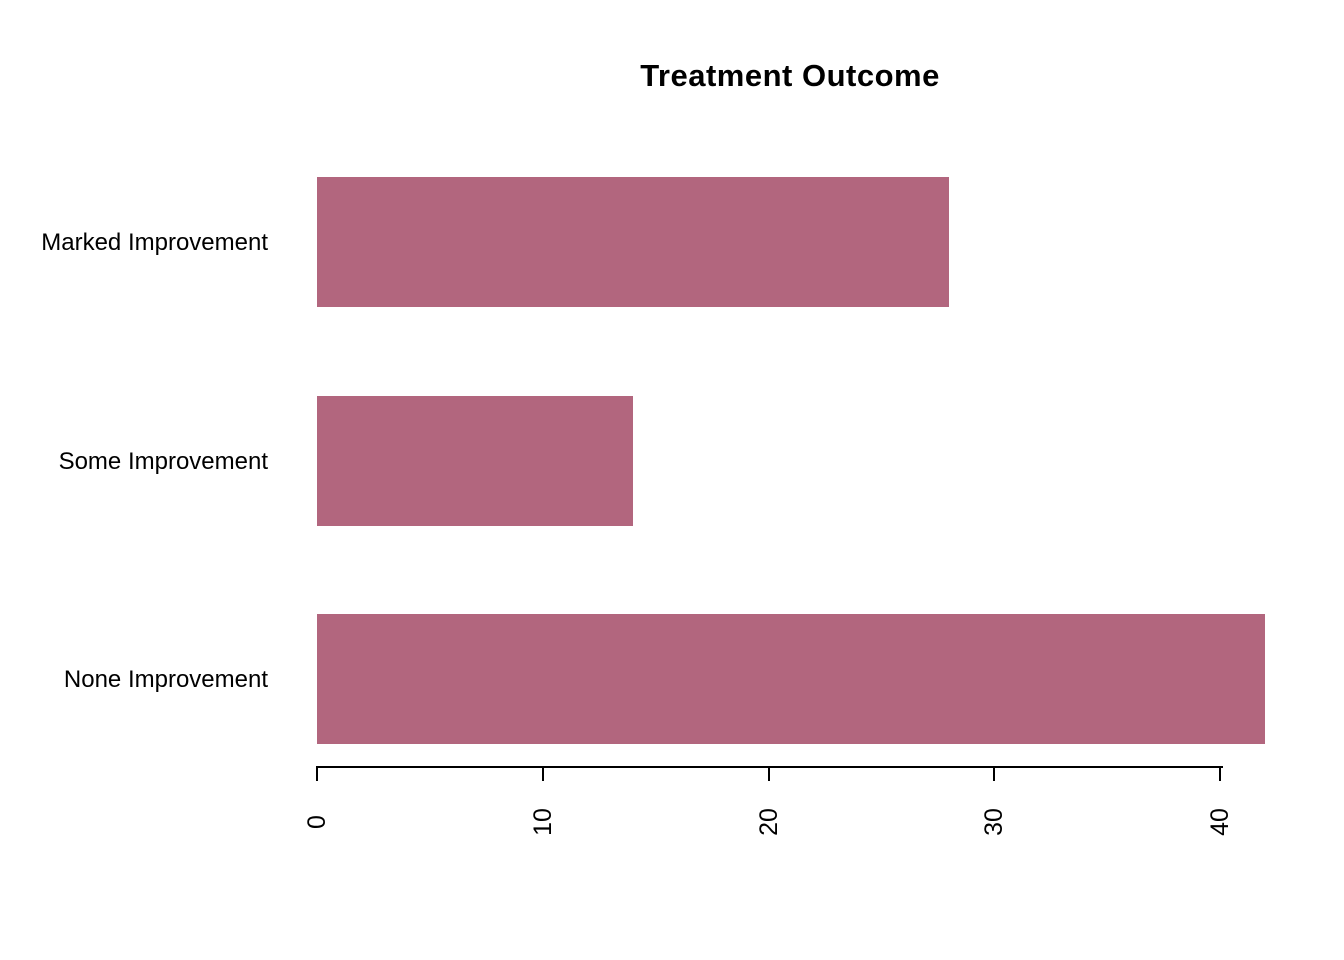  Describe the element at coordinates (994, 822) in the screenshot. I see `x-axis-tick-label: 30` at that location.